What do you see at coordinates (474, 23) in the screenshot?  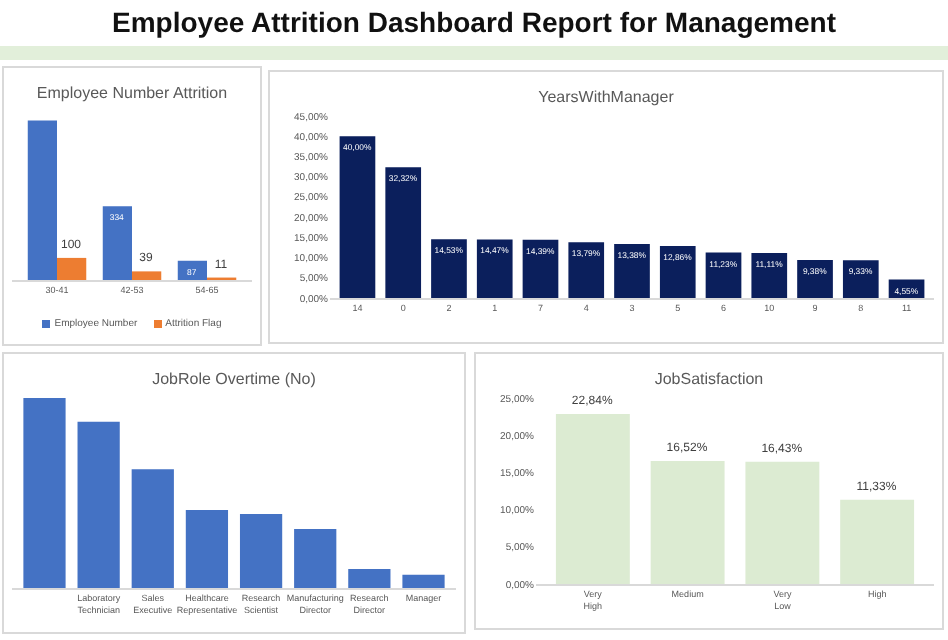 I see `text: Employee Attrition Dashboard Report for Management` at bounding box center [474, 23].